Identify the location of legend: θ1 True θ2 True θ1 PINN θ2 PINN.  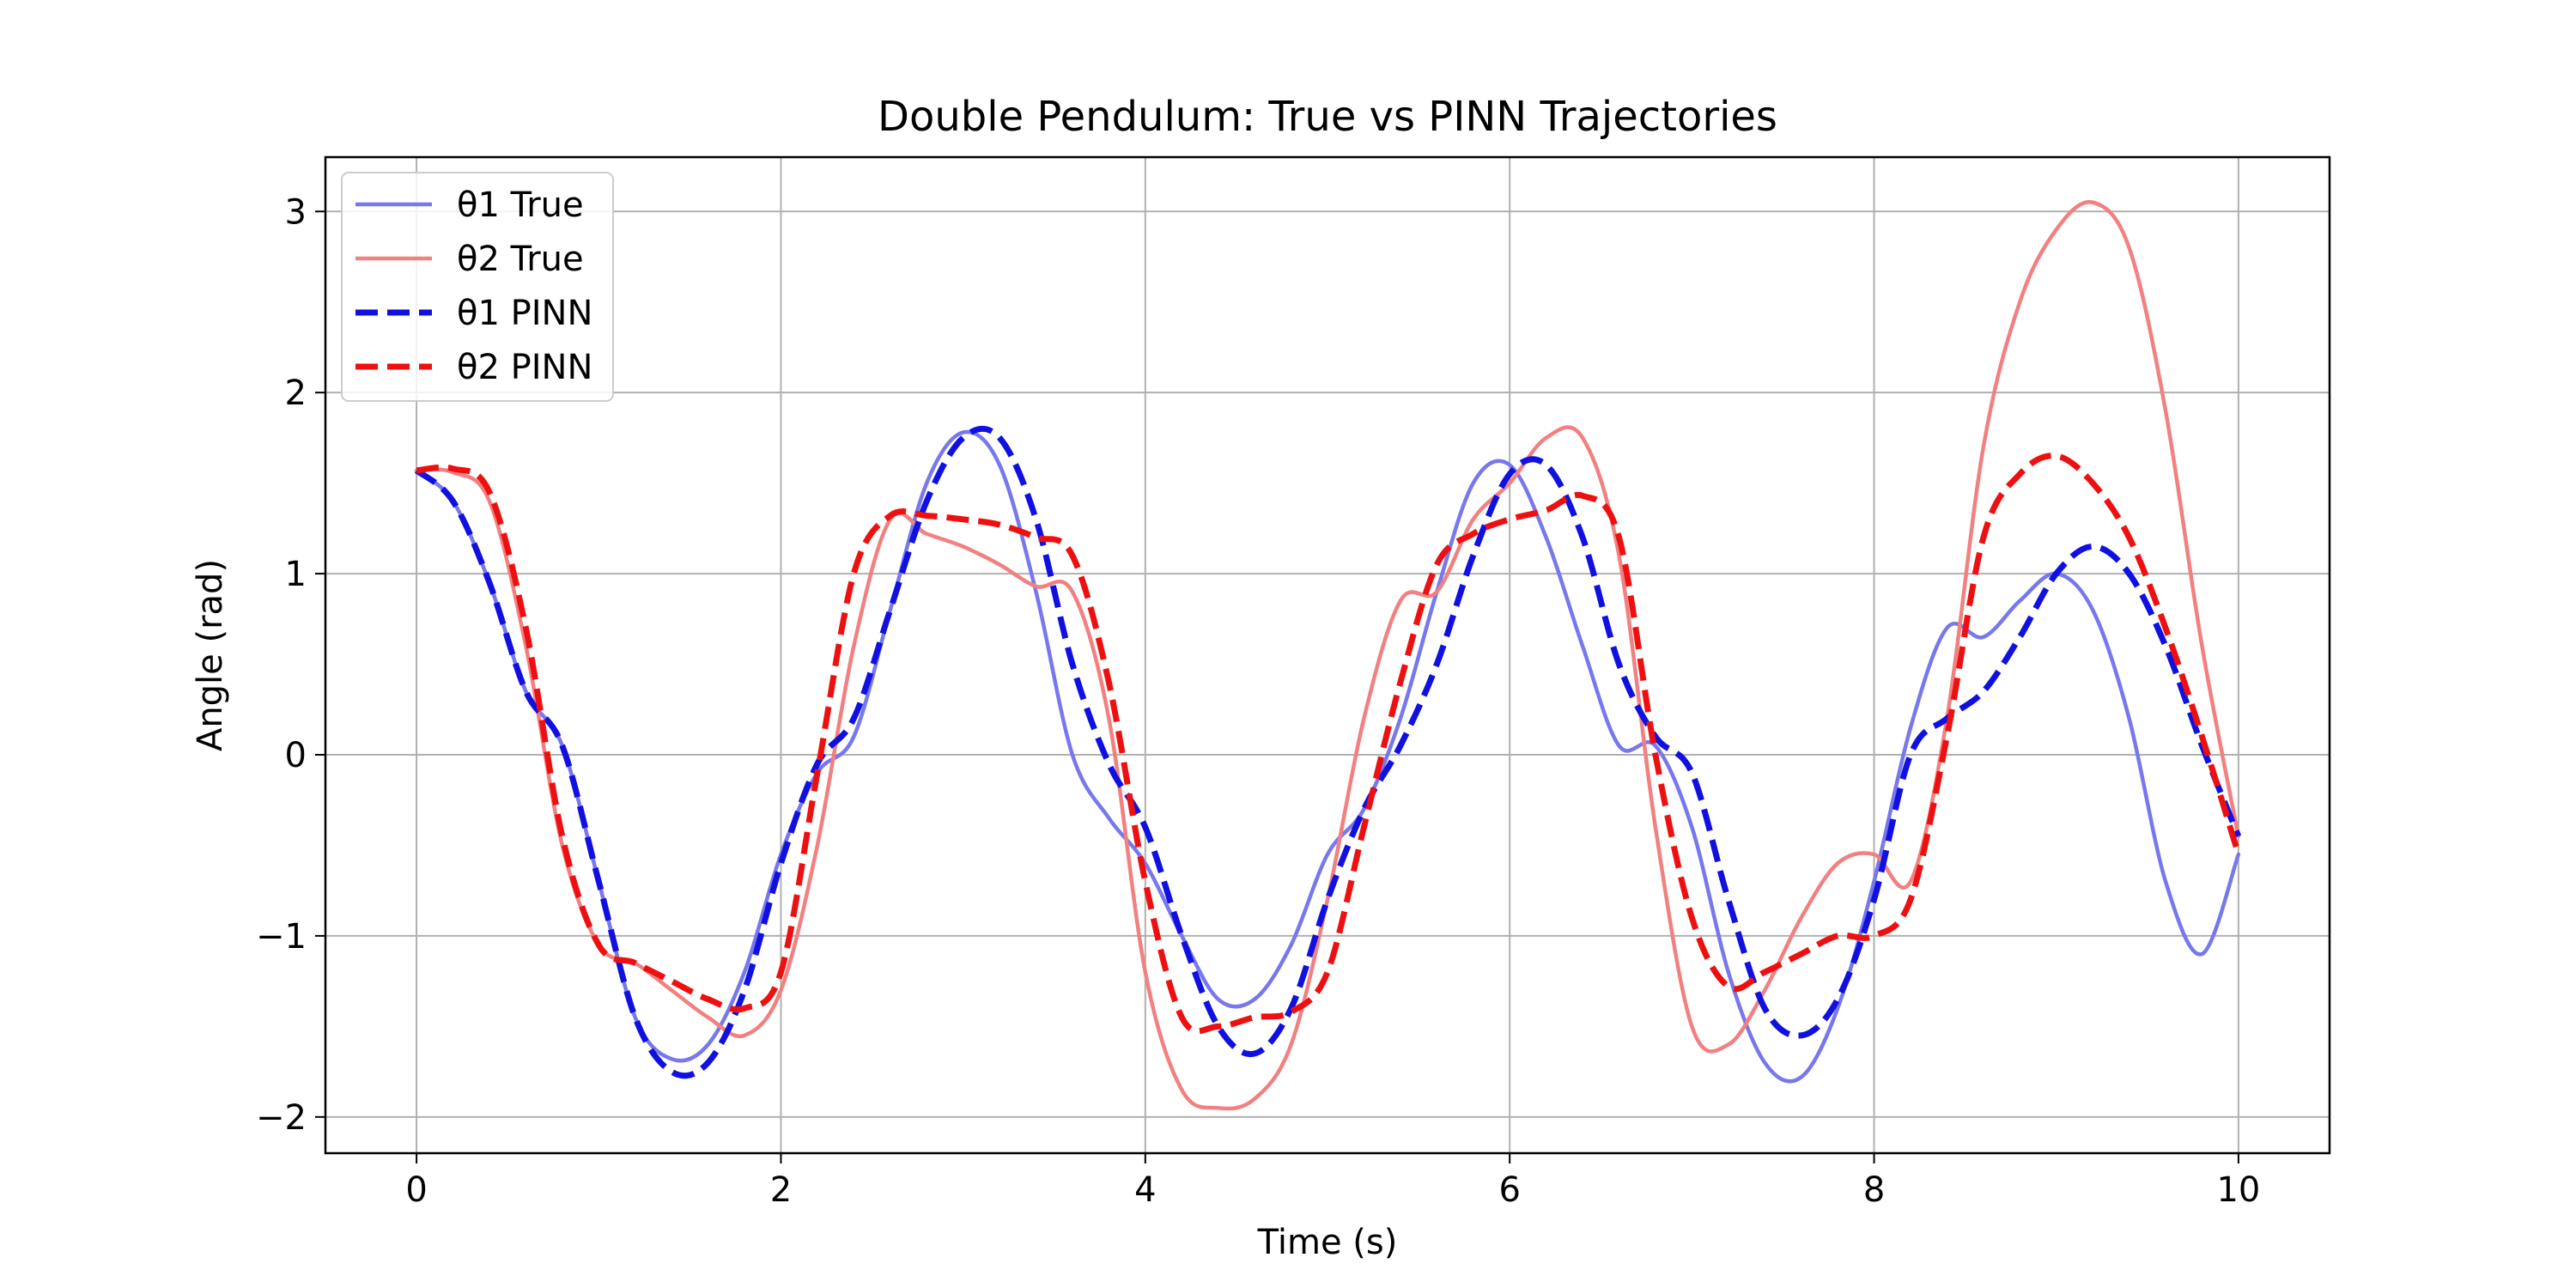
(477, 287).